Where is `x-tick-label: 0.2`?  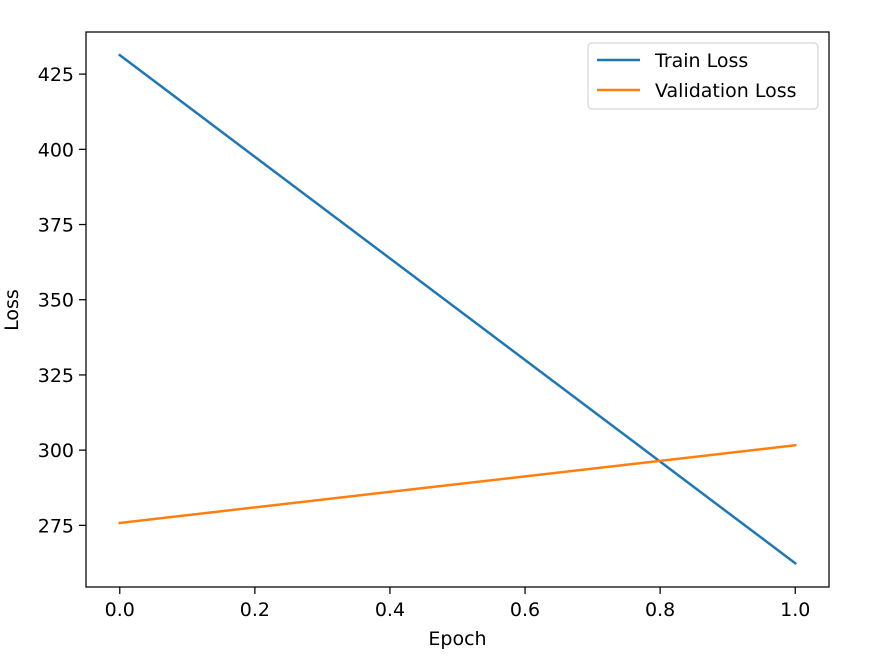
x-tick-label: 0.2 is located at coordinates (255, 610).